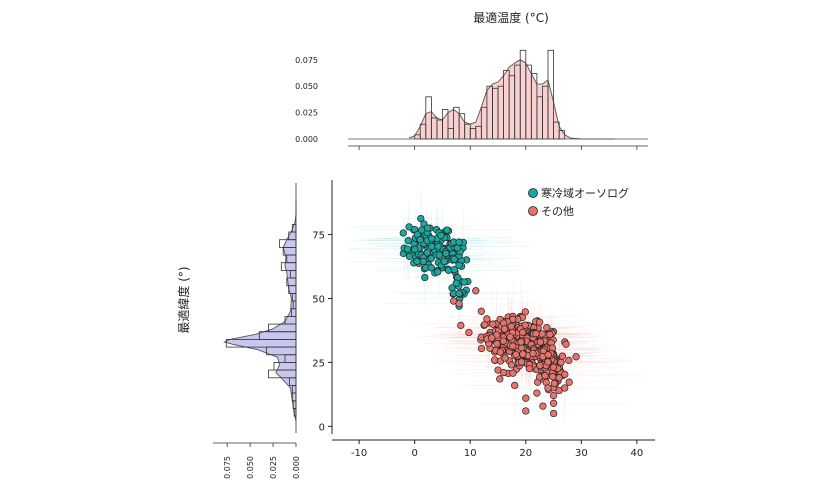 The width and height of the screenshot is (840, 494). I want to click on left-xtick-label: 0.050, so click(250, 467).